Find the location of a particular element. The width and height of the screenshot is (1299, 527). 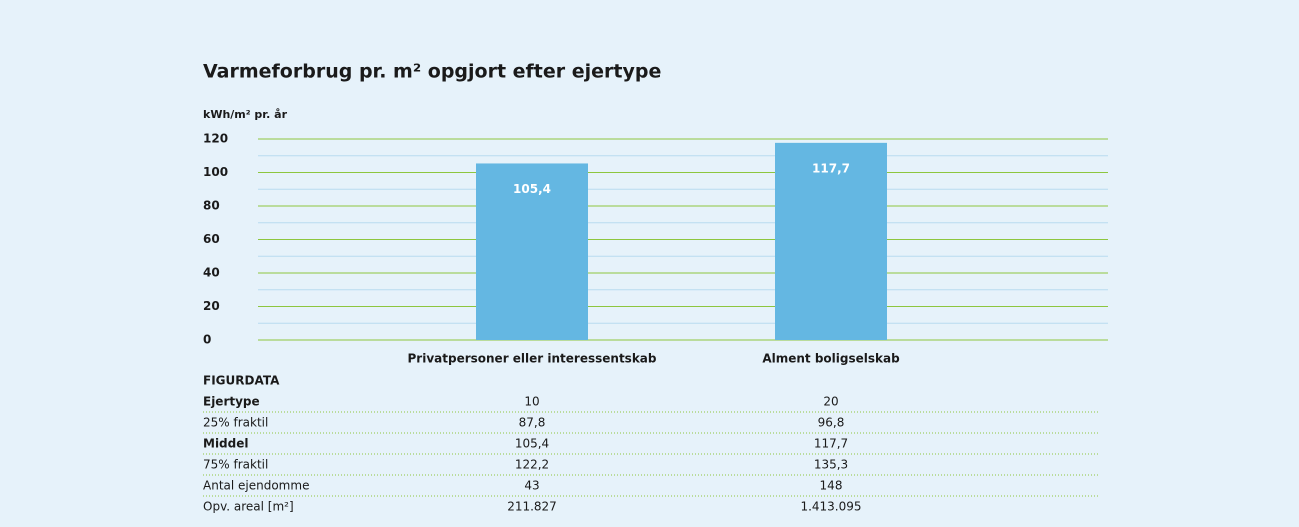

row-label: Middel is located at coordinates (226, 444).